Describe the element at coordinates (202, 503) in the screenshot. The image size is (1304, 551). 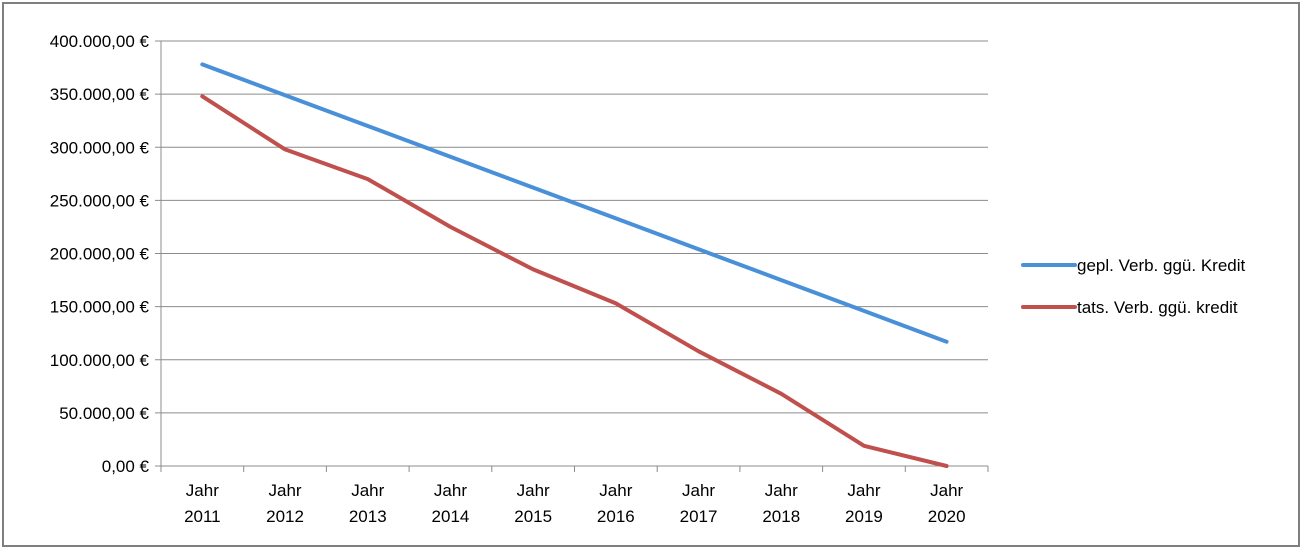
I see `x-tick-label: Jahr 2011` at that location.